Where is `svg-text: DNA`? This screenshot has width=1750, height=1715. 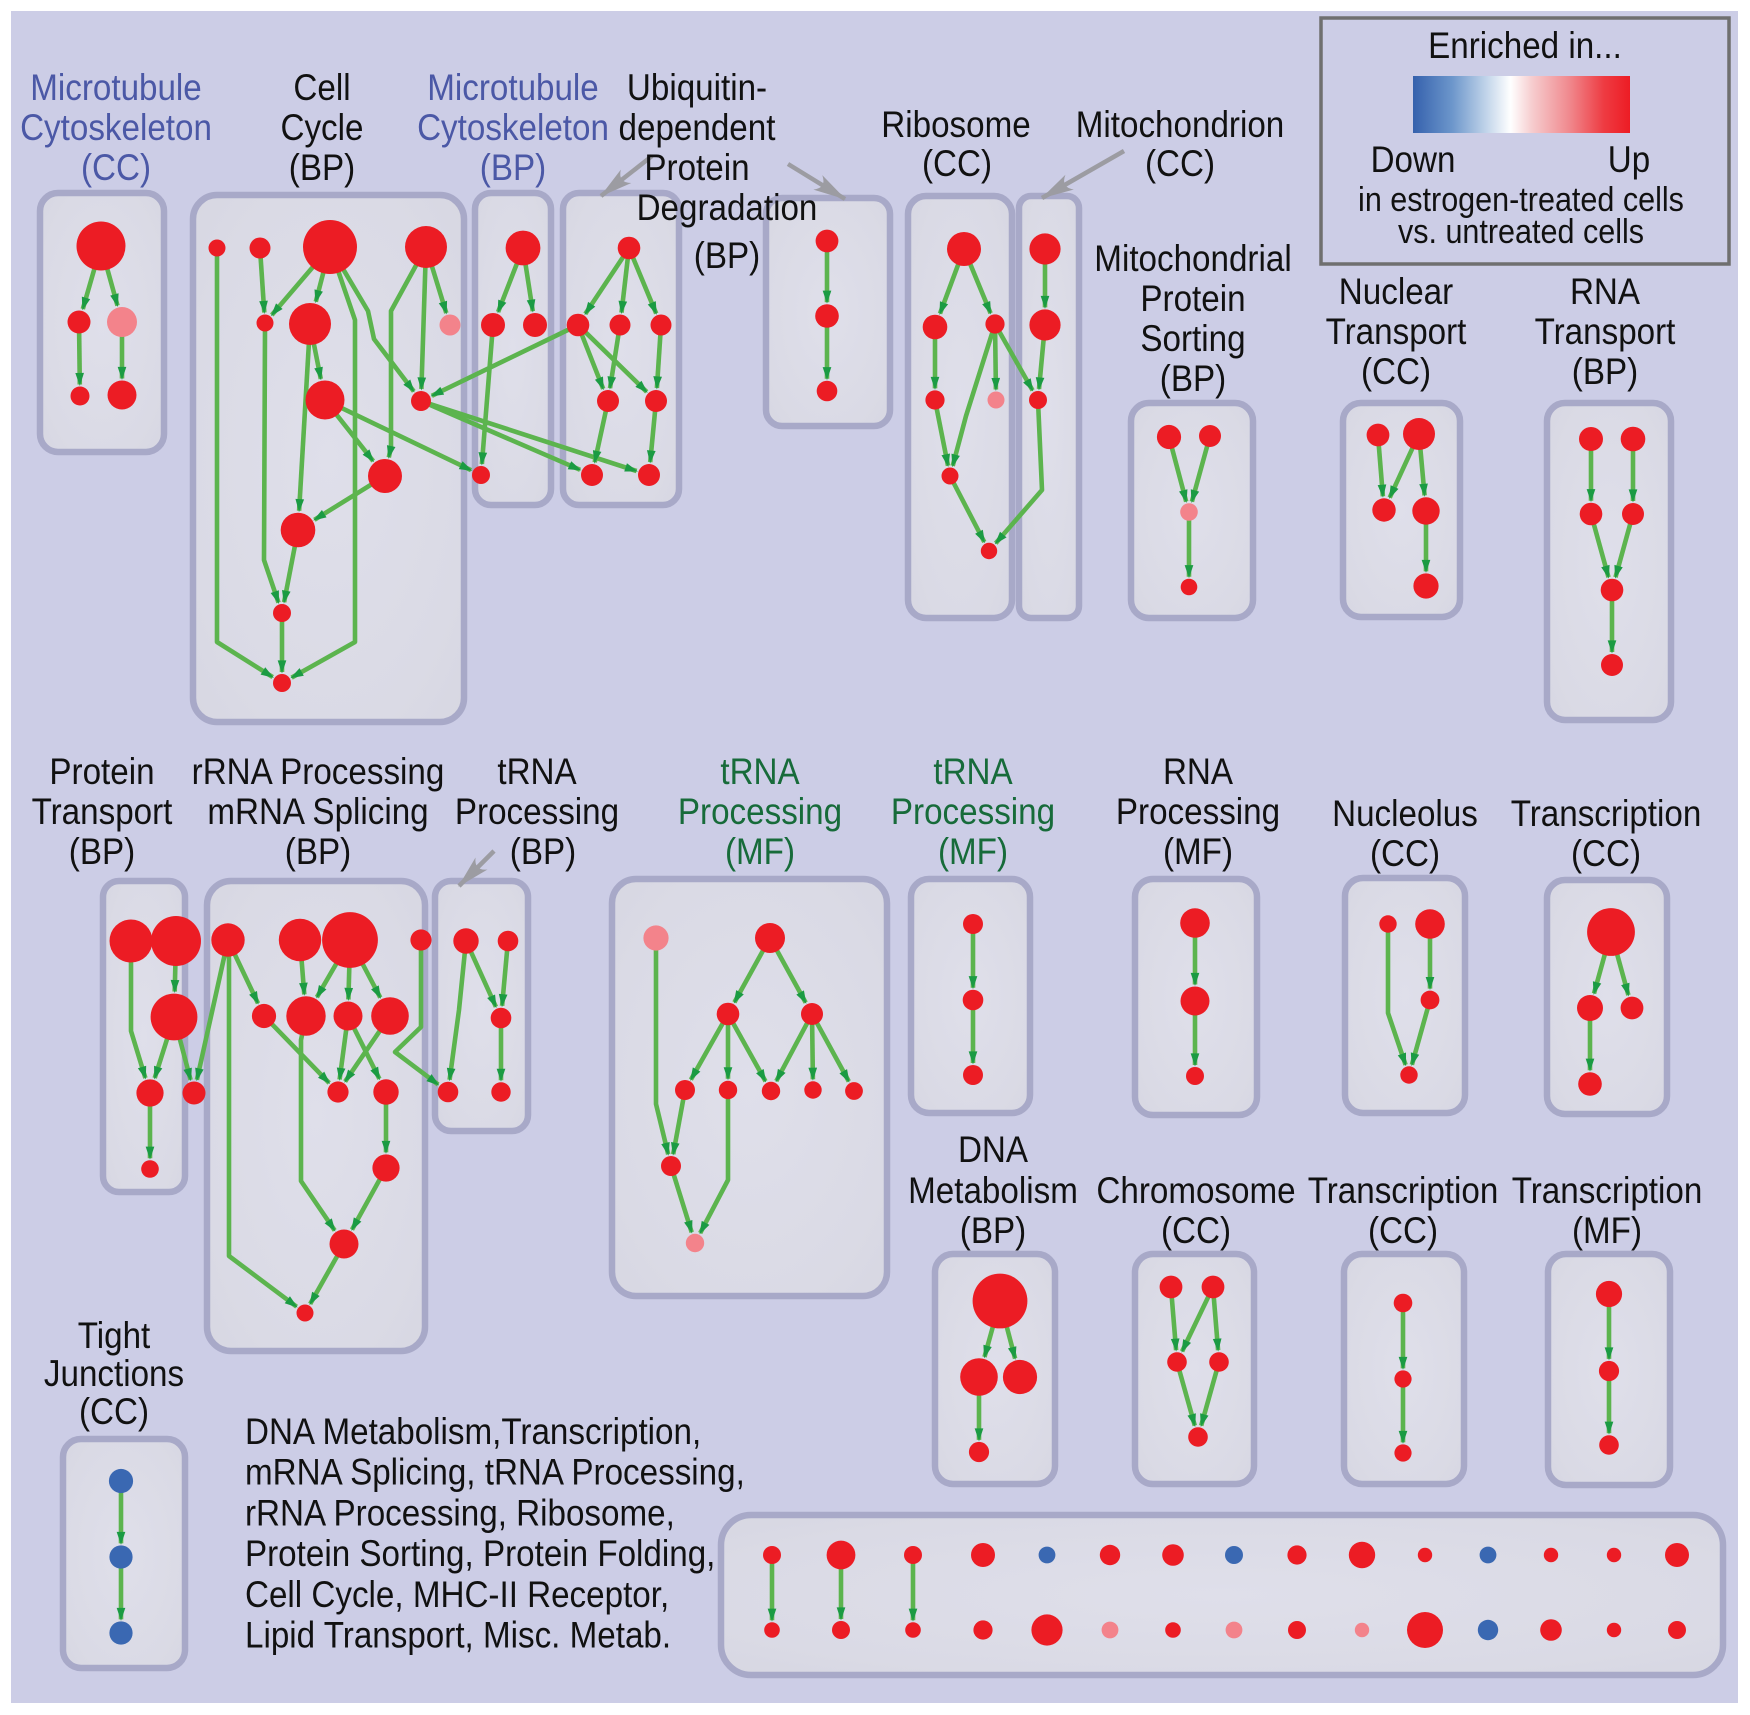 svg-text: DNA is located at coordinates (993, 1149).